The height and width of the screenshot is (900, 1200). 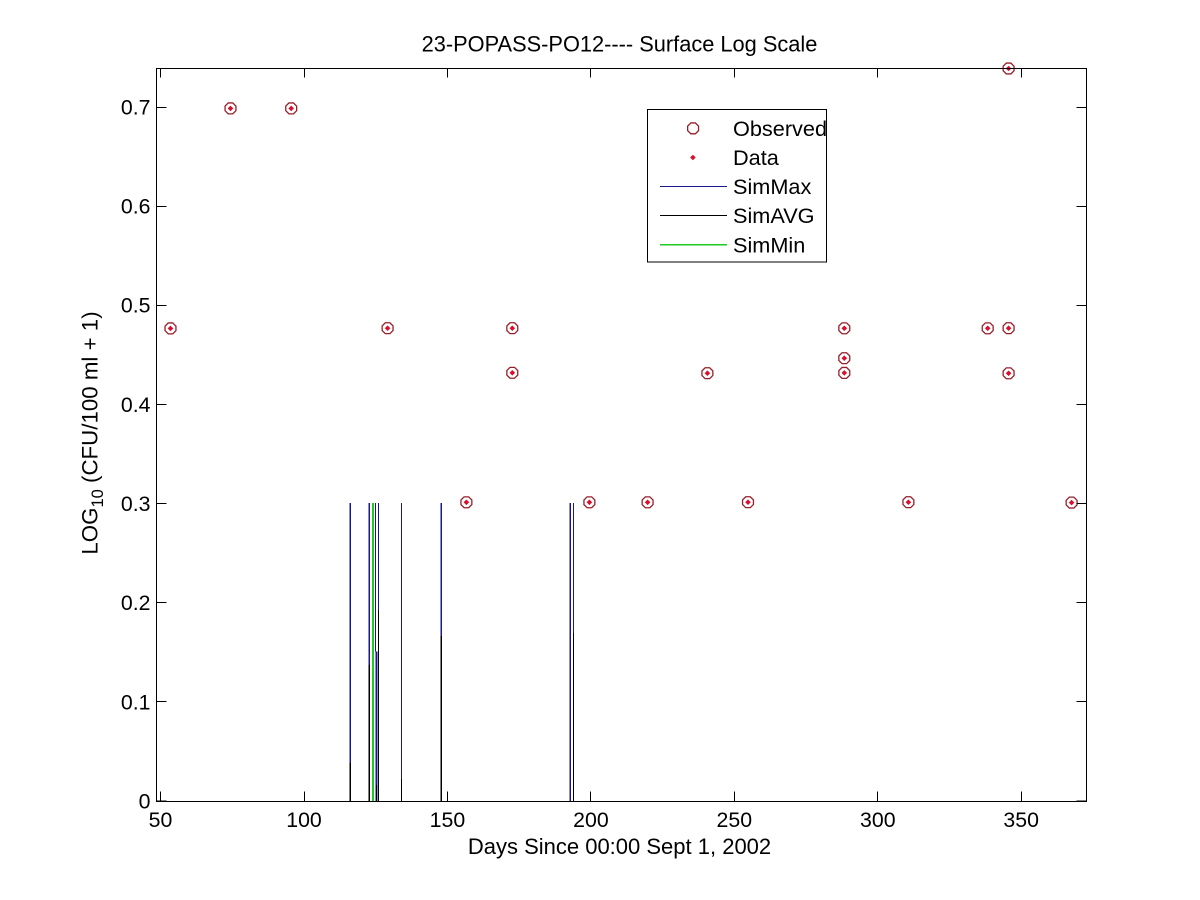 What do you see at coordinates (136, 504) in the screenshot?
I see `svg-text: 0.3` at bounding box center [136, 504].